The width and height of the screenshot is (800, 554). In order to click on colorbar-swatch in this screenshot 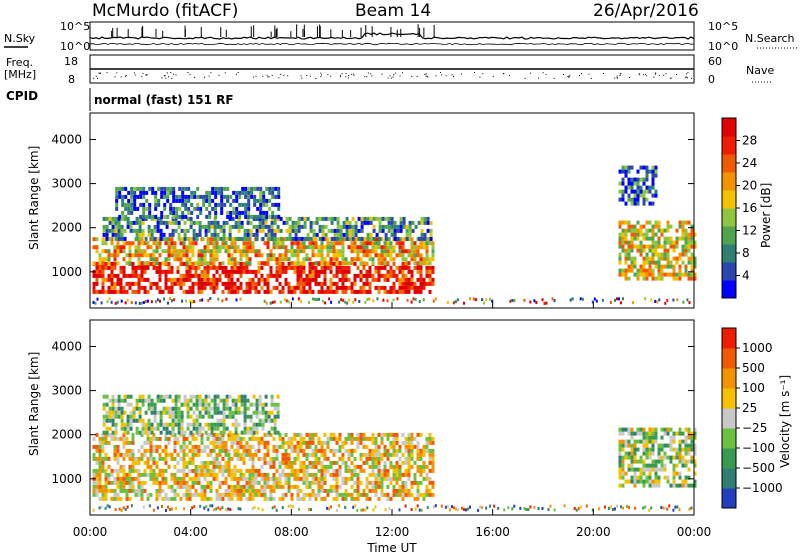, I will do `click(729, 217)`.